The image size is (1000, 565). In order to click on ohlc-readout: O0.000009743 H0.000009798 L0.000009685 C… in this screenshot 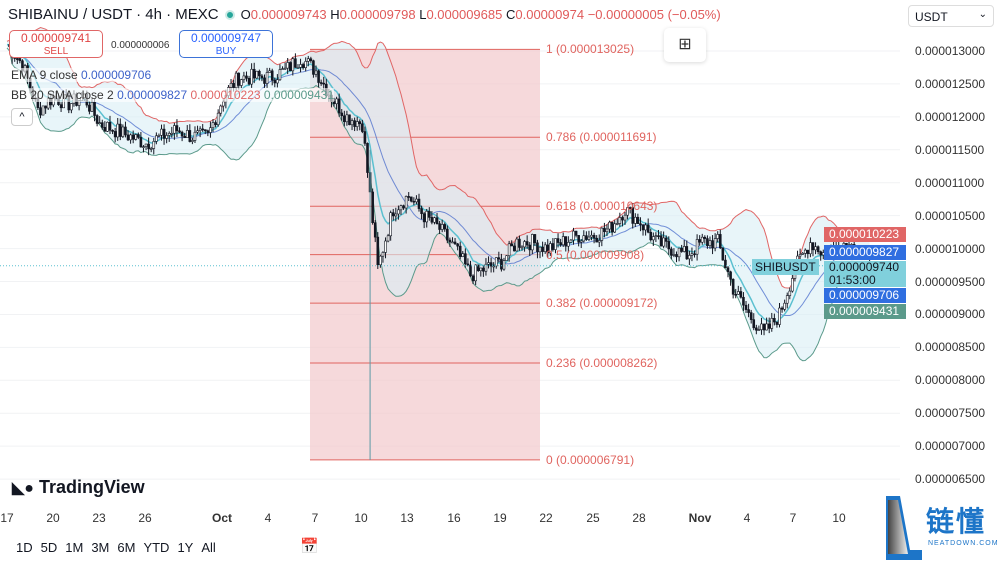, I will do `click(480, 14)`.